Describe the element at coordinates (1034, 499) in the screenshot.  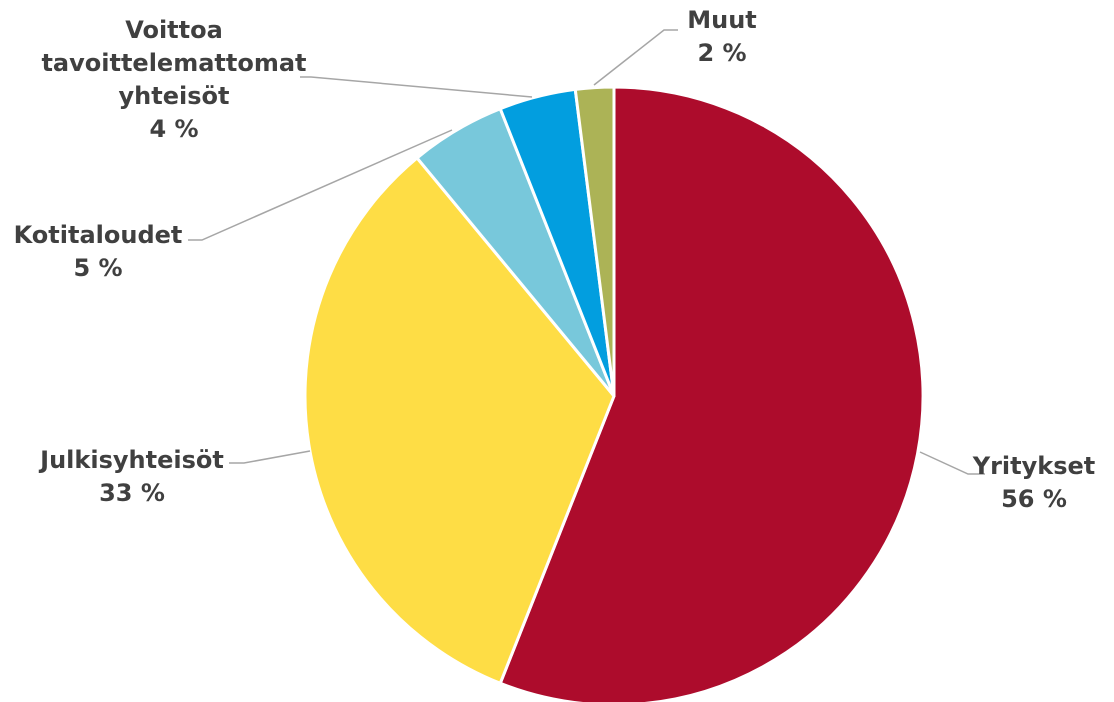
I see `data-label-value: 56 %` at that location.